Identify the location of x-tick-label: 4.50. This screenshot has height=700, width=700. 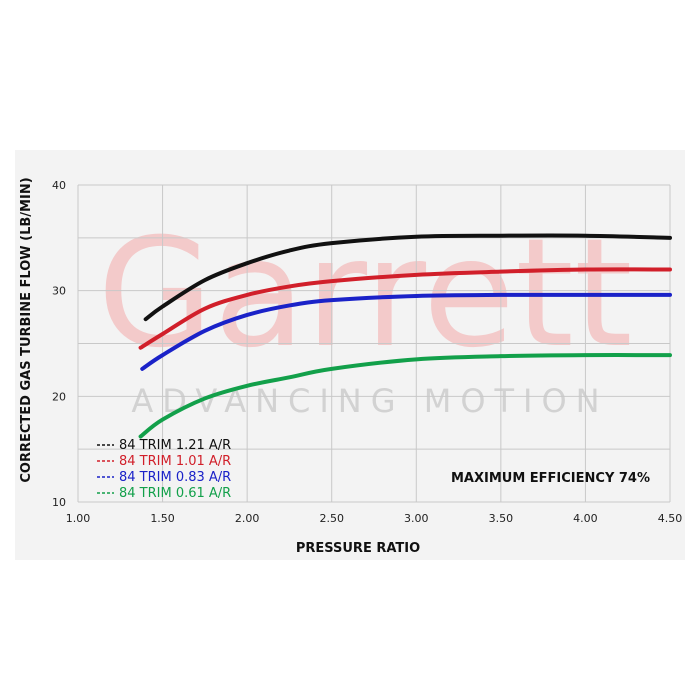
(670, 518).